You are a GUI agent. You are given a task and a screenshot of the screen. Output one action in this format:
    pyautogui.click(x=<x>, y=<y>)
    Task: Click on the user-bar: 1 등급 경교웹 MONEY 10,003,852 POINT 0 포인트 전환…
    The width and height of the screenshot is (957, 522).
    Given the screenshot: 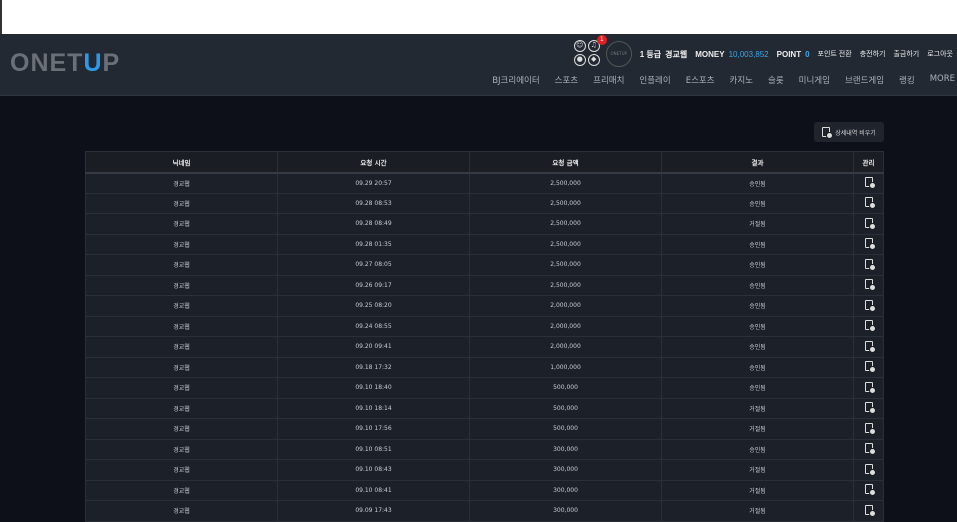 What is the action you would take?
    pyautogui.click(x=796, y=54)
    